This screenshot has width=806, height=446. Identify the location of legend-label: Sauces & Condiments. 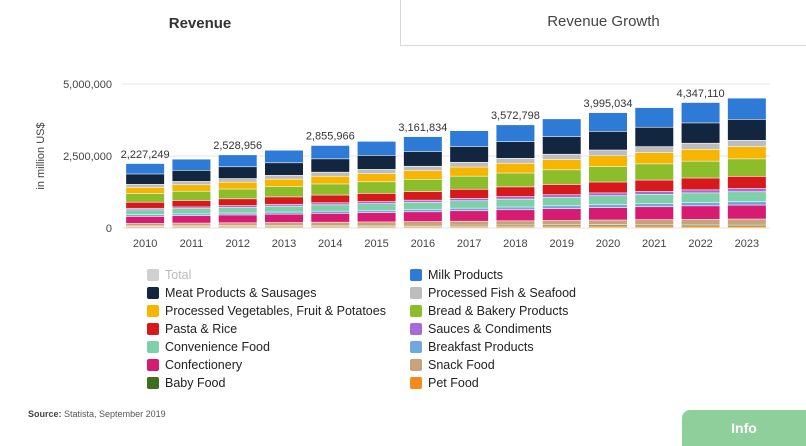
(490, 329).